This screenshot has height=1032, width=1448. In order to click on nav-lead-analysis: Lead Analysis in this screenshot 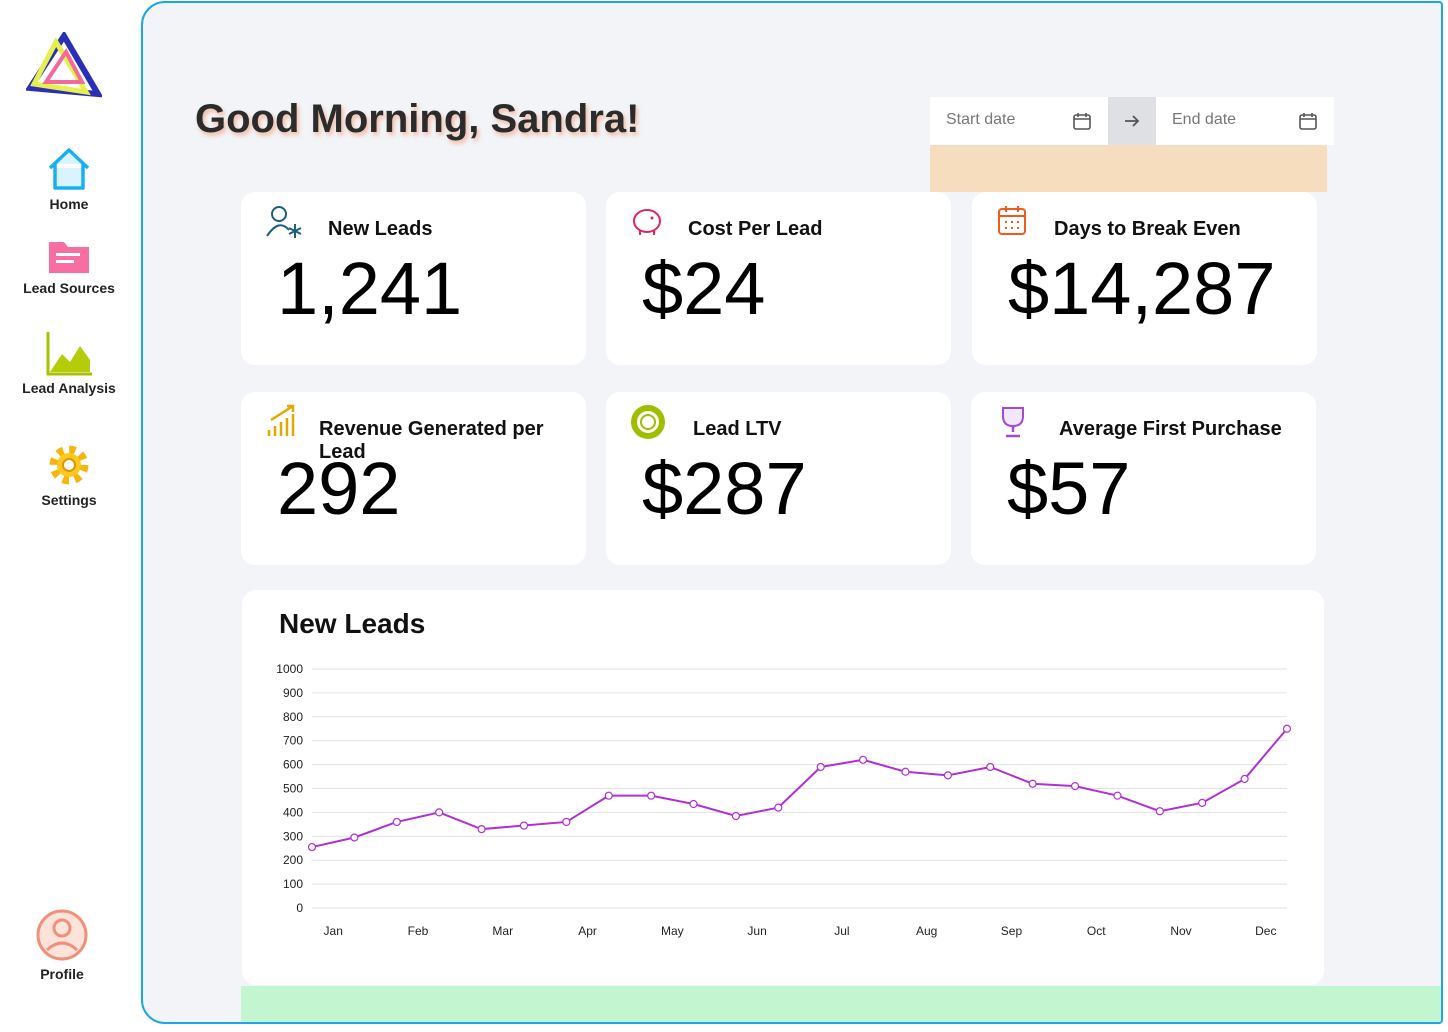, I will do `click(69, 361)`.